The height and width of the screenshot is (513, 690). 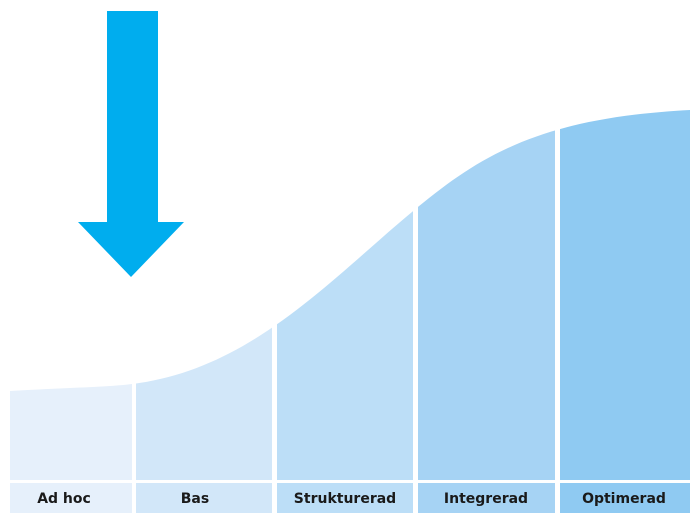 I want to click on stage-bar-integrerad, so click(x=486, y=498).